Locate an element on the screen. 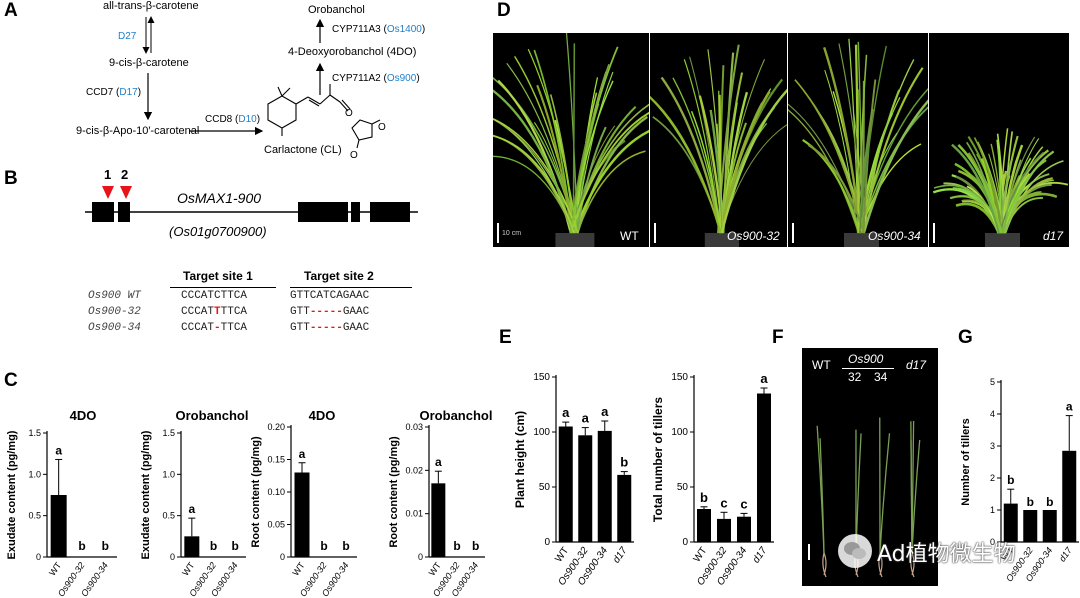 The width and height of the screenshot is (1080, 598). sequence-row-label: Os900-34 is located at coordinates (114, 328).